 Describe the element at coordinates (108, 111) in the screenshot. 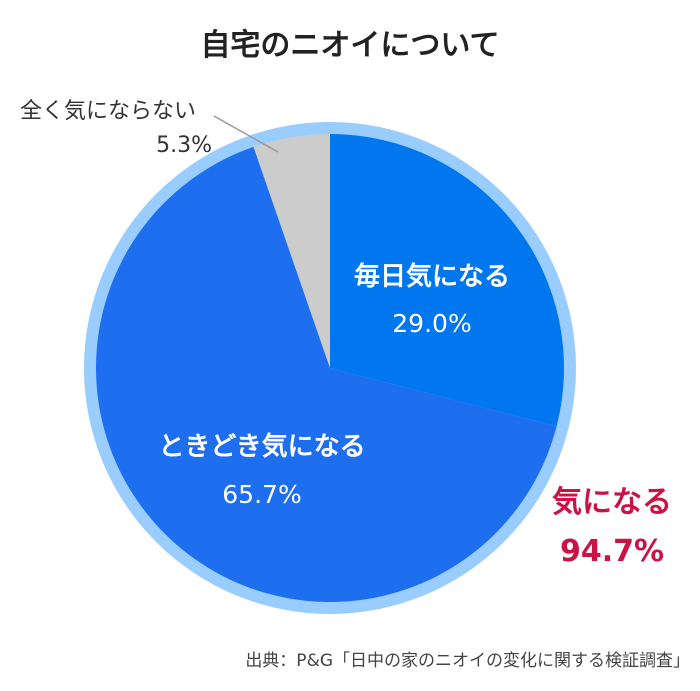

I see `slice-label-never: 全く気にならない` at that location.